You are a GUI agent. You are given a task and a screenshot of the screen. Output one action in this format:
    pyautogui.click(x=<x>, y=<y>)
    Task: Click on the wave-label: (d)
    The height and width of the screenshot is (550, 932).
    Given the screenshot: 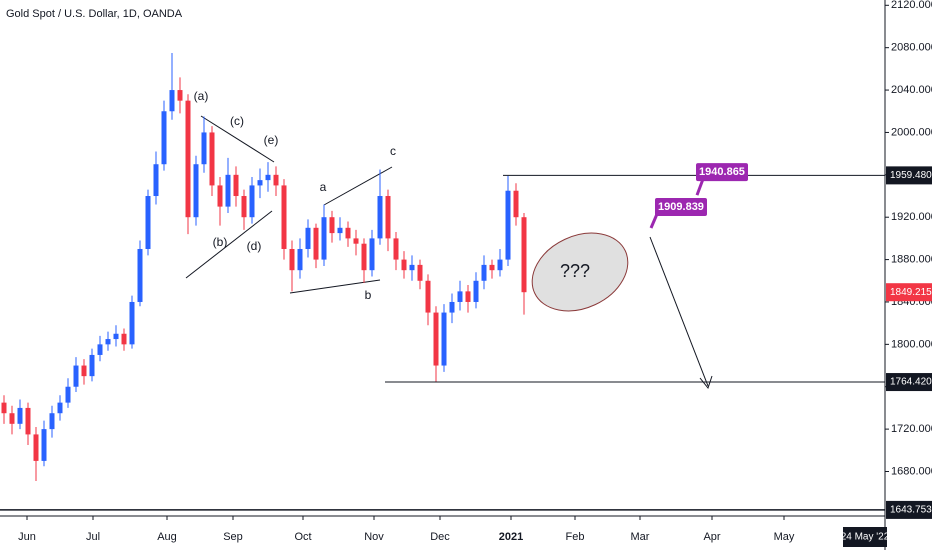 What is the action you would take?
    pyautogui.click(x=254, y=246)
    